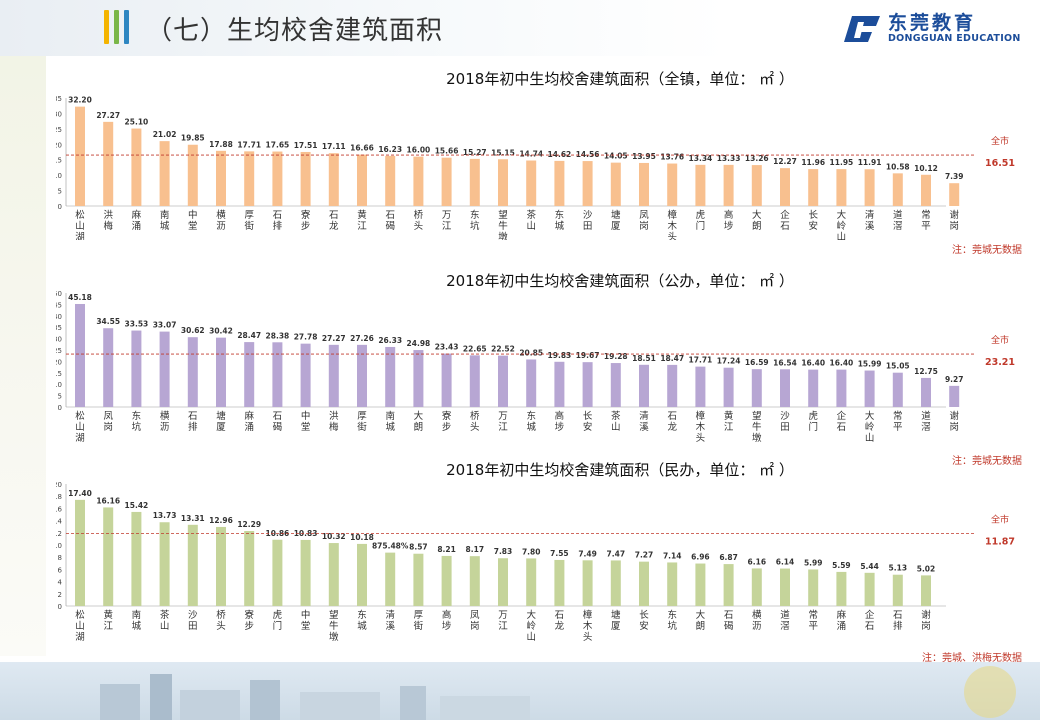  What do you see at coordinates (59, 305) in the screenshot?
I see `y-tick-label: 45` at bounding box center [59, 305].